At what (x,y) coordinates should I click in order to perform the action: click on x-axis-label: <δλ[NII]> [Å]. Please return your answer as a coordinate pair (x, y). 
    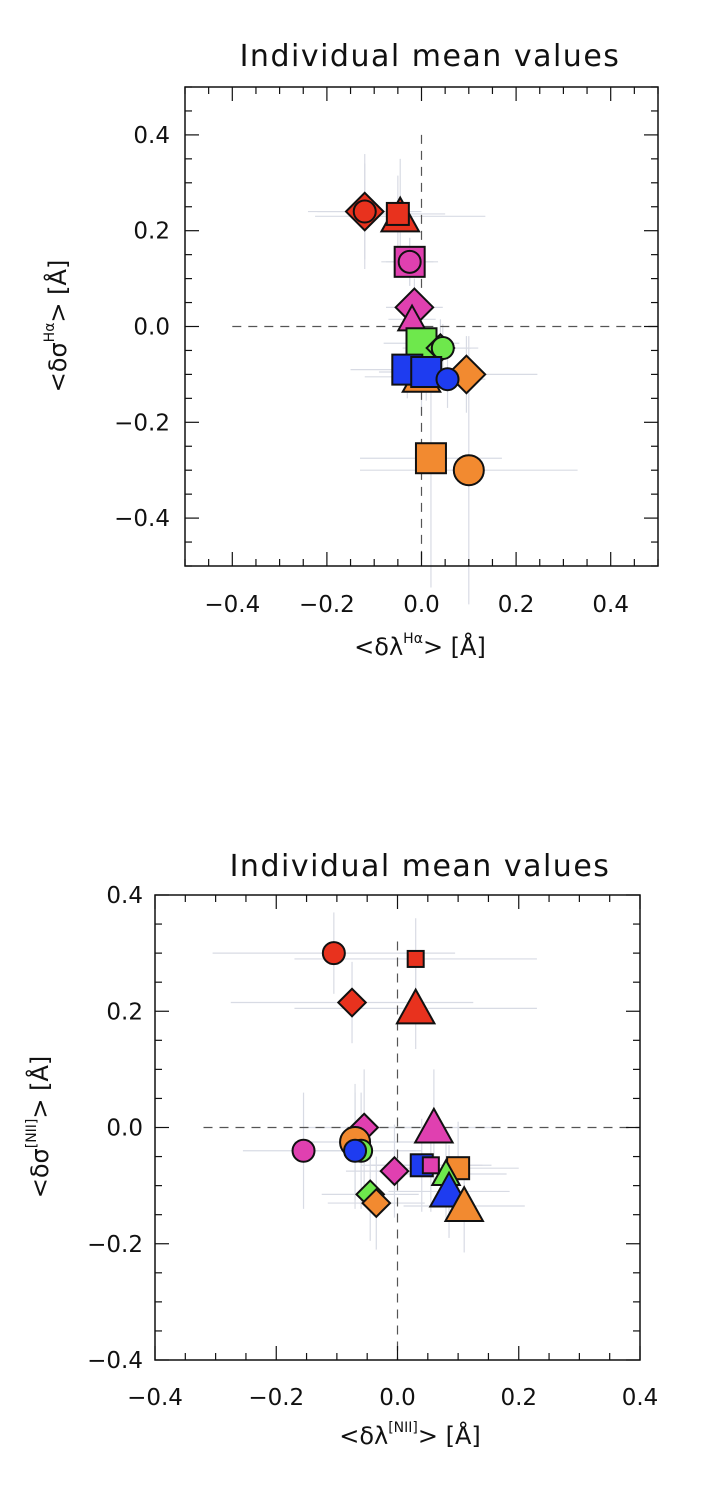
    Looking at the image, I should click on (410, 1435).